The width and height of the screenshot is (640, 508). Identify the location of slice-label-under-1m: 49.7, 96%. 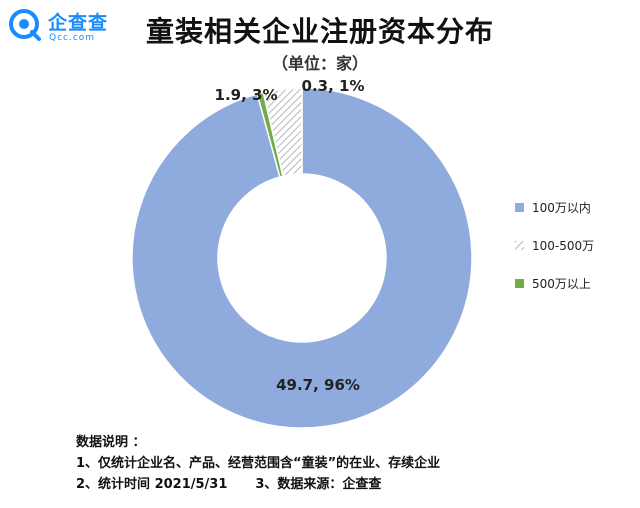
(318, 385).